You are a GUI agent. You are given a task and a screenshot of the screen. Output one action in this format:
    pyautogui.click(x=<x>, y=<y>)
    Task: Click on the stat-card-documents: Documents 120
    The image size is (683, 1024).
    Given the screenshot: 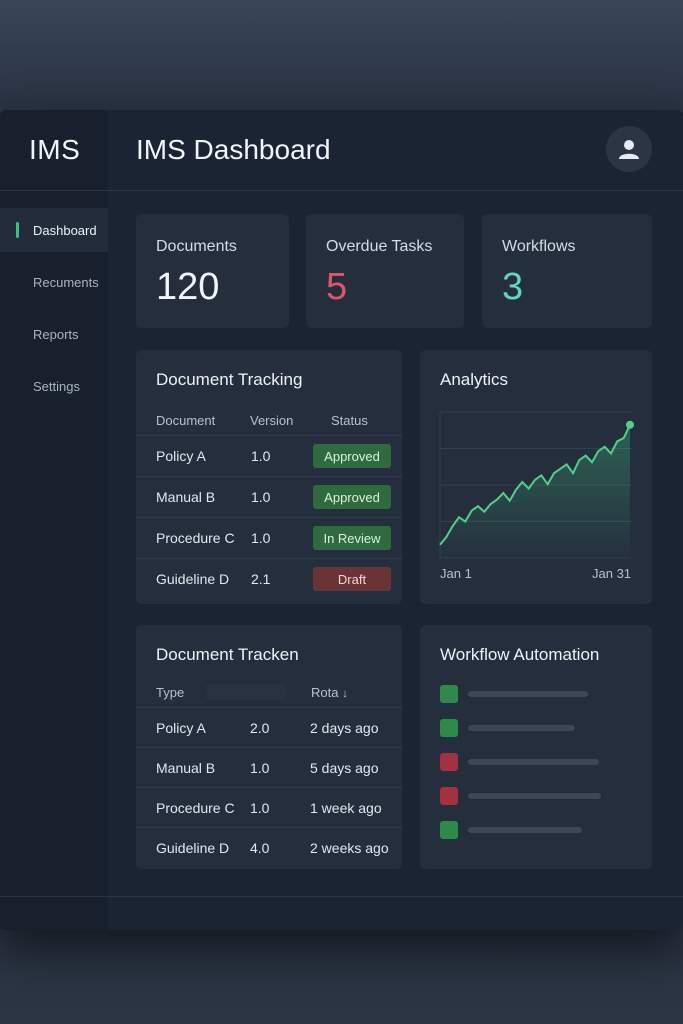 What is the action you would take?
    pyautogui.click(x=212, y=271)
    